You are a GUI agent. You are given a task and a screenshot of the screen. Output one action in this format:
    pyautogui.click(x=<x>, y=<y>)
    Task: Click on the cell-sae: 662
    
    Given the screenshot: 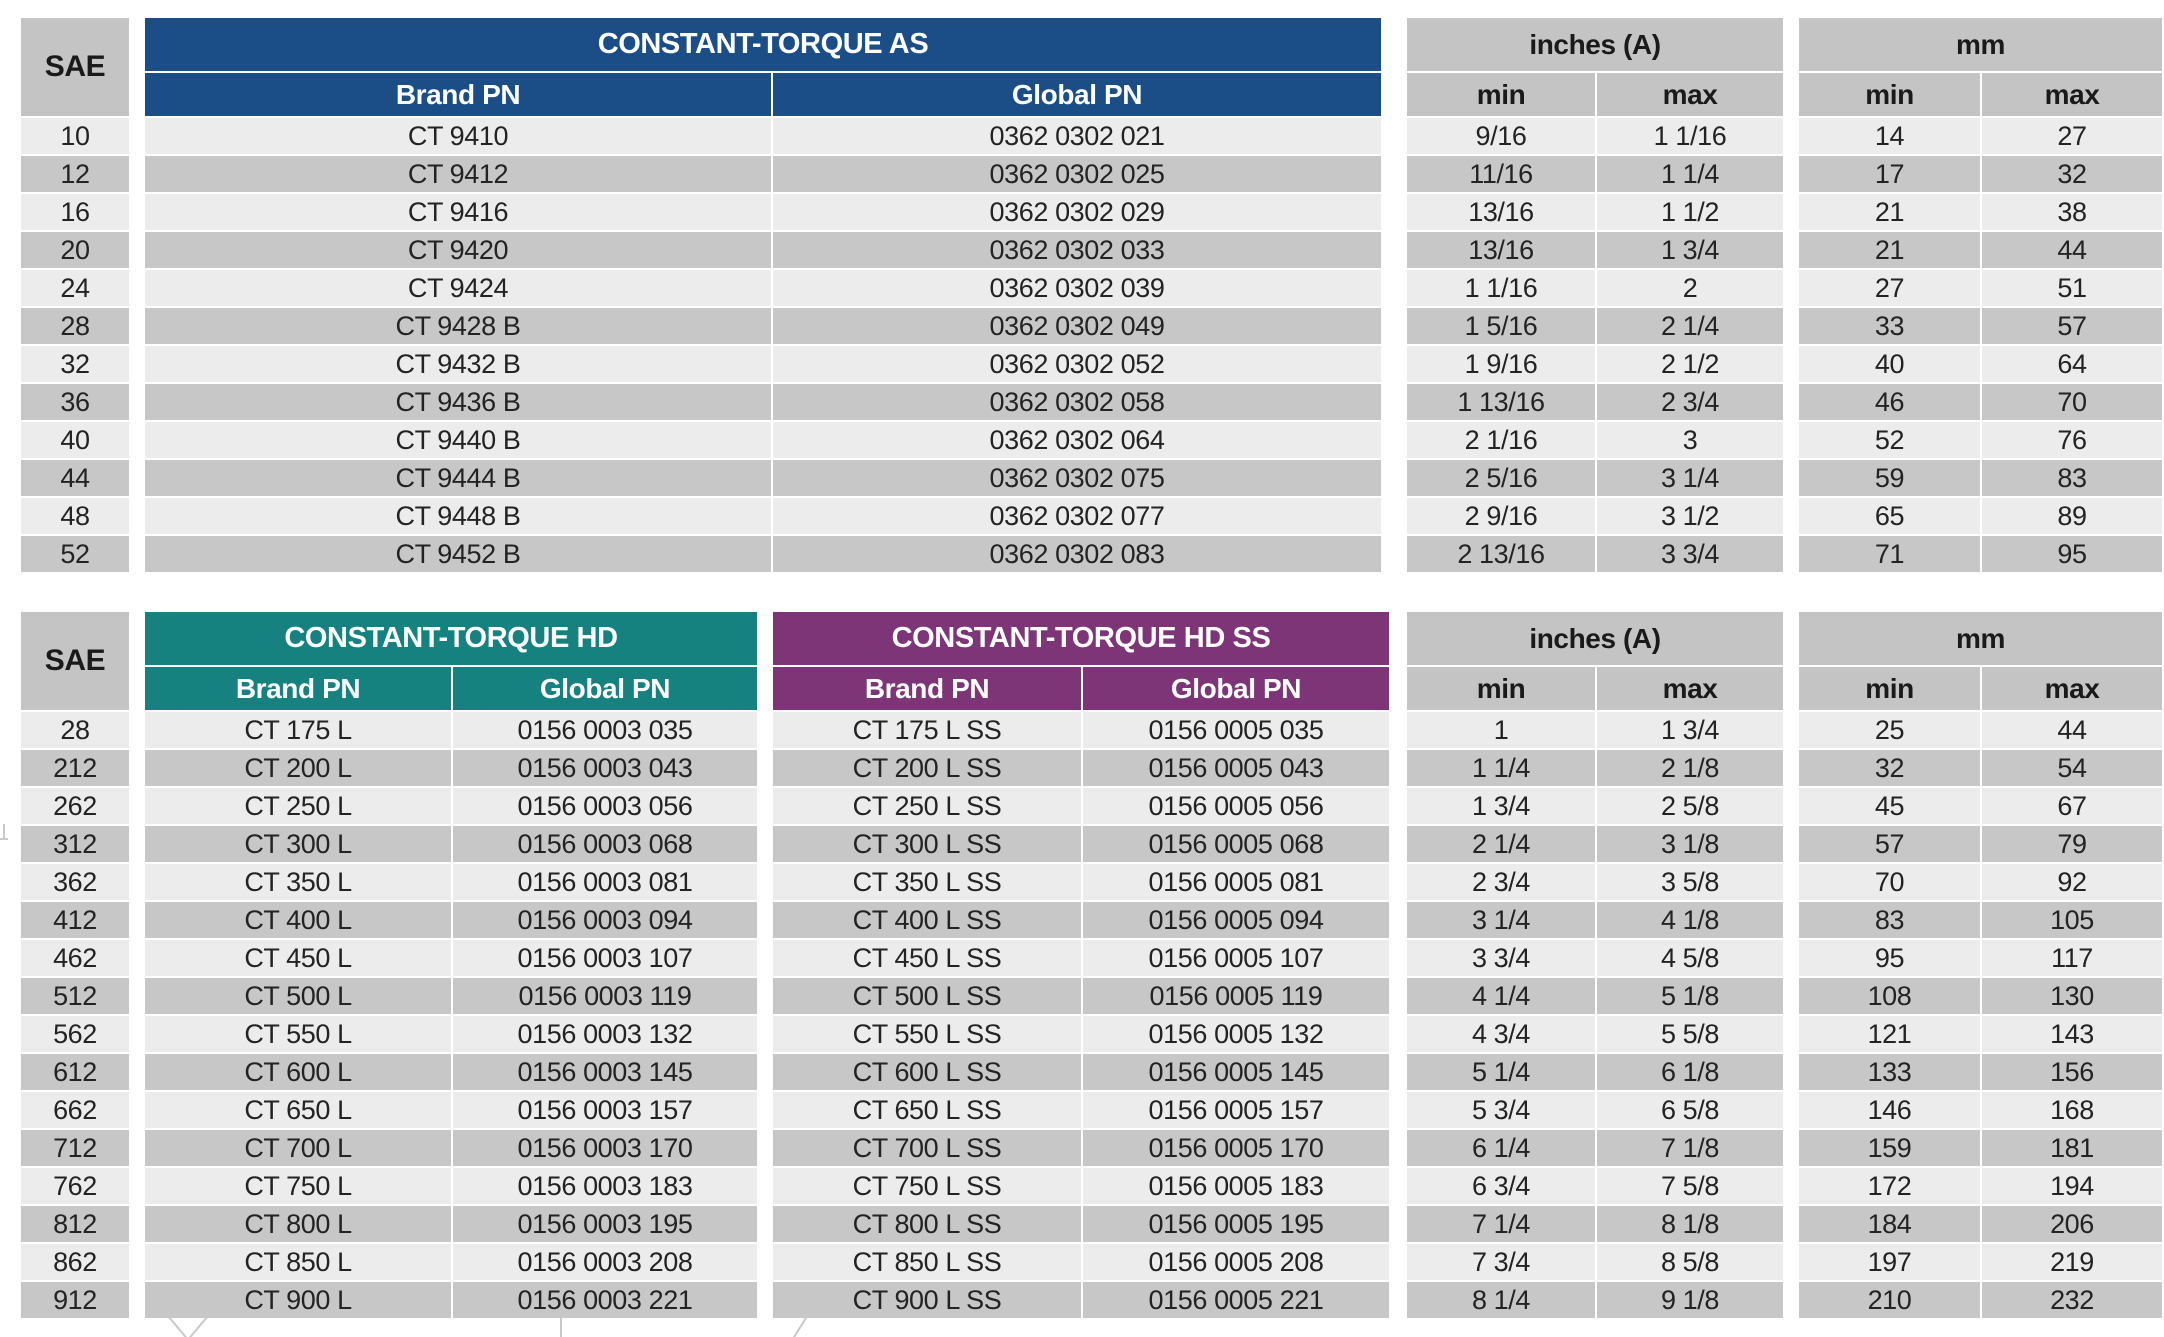 What is the action you would take?
    pyautogui.click(x=75, y=1110)
    